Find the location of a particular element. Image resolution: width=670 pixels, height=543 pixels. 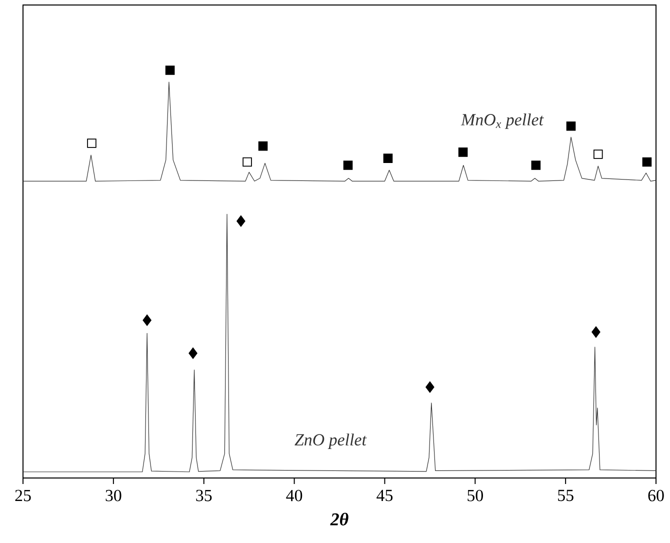

x-tick-label: 55 is located at coordinates (566, 496).